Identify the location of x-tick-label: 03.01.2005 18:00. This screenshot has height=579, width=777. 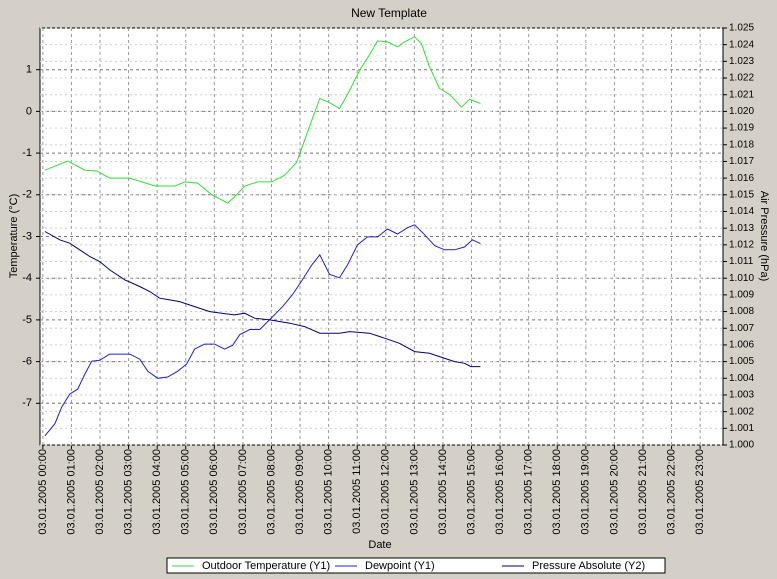
(557, 492).